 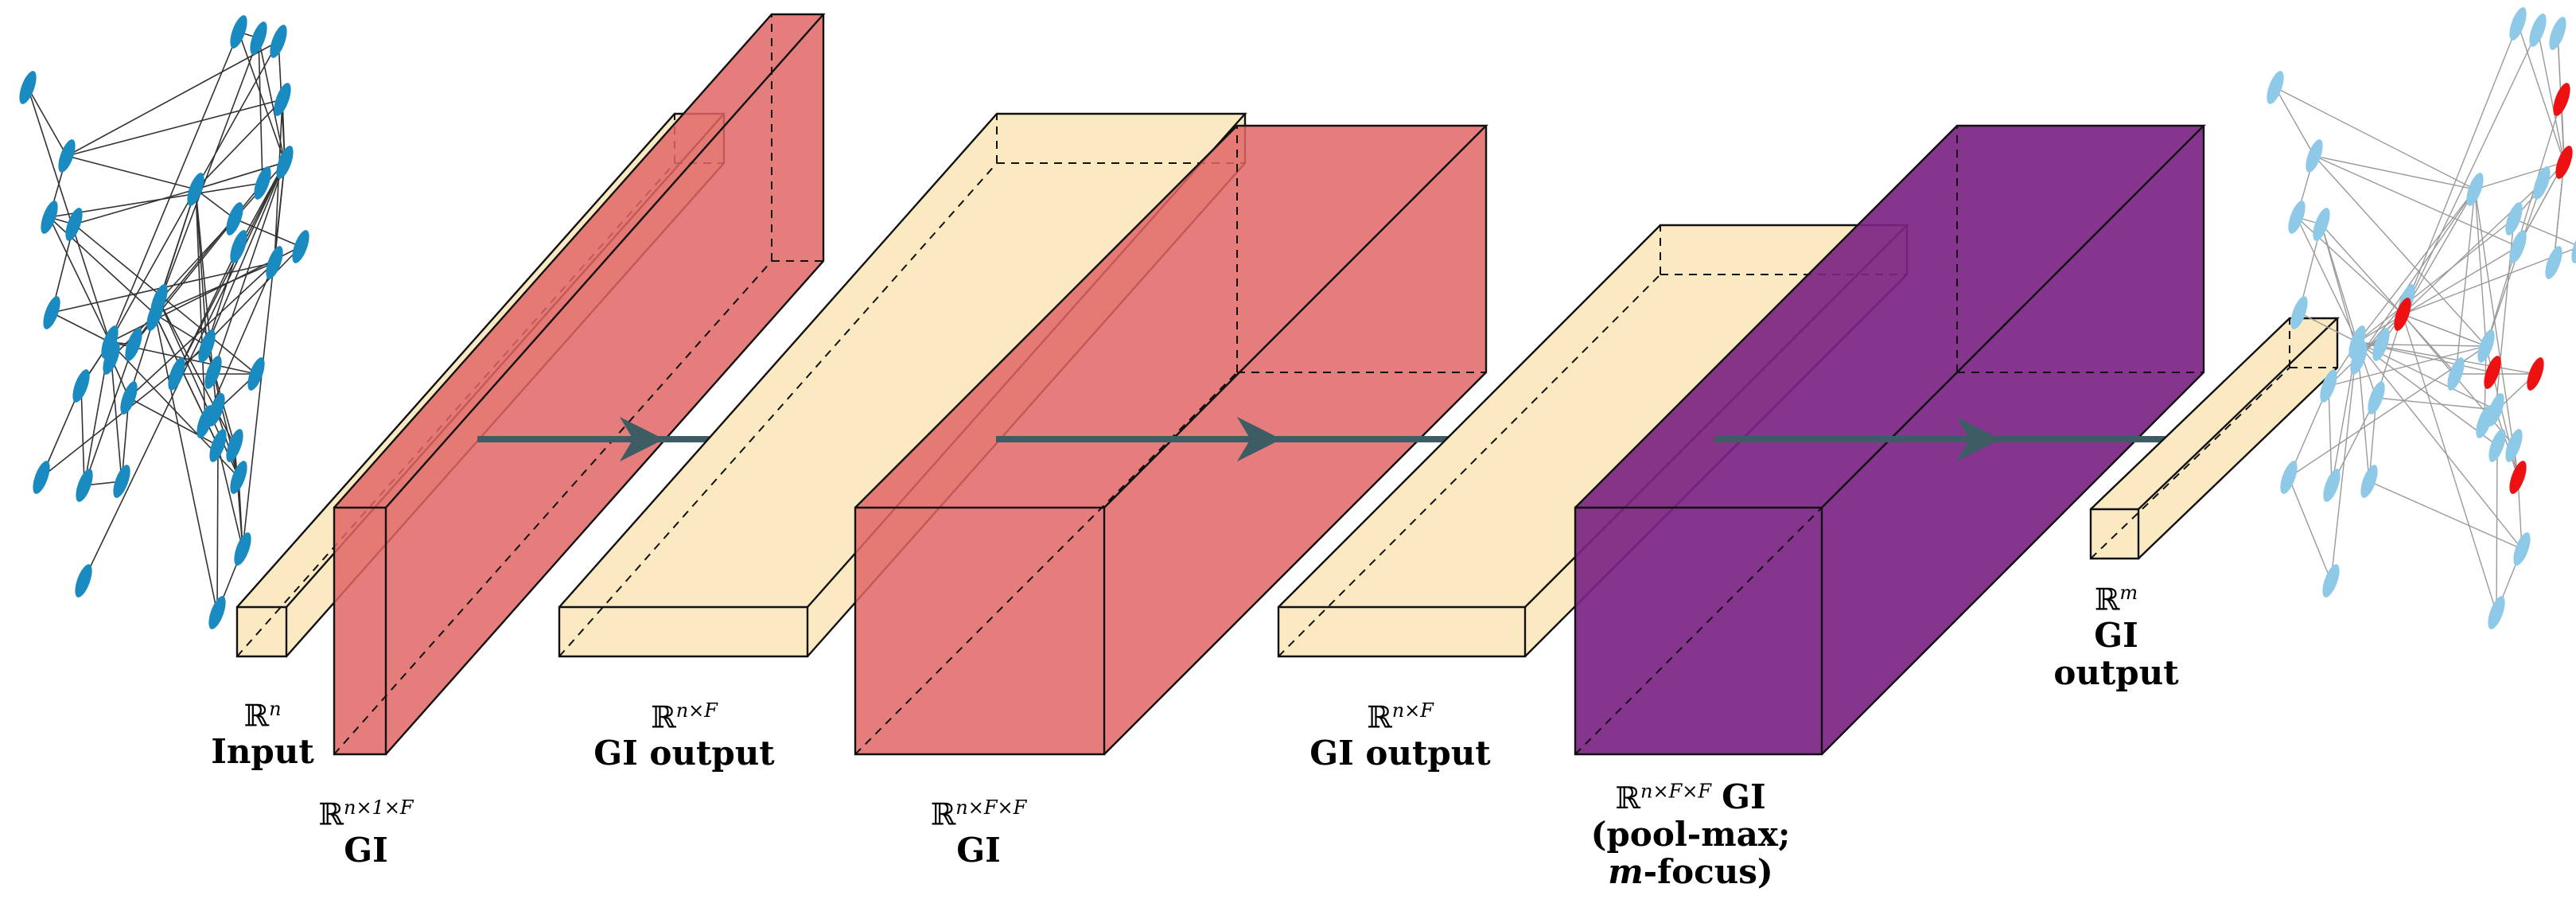 I want to click on final-output-label: ℝm GI output, so click(x=2116, y=637).